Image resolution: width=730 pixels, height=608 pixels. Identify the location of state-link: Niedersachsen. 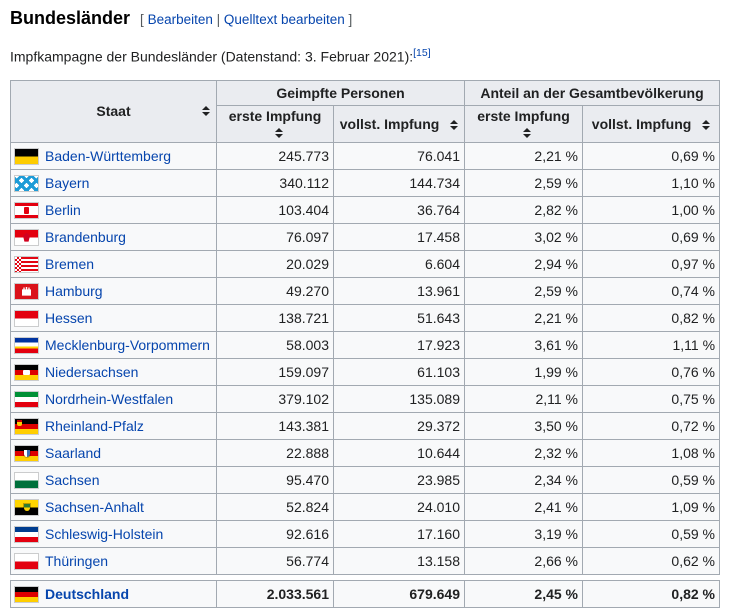
(92, 371).